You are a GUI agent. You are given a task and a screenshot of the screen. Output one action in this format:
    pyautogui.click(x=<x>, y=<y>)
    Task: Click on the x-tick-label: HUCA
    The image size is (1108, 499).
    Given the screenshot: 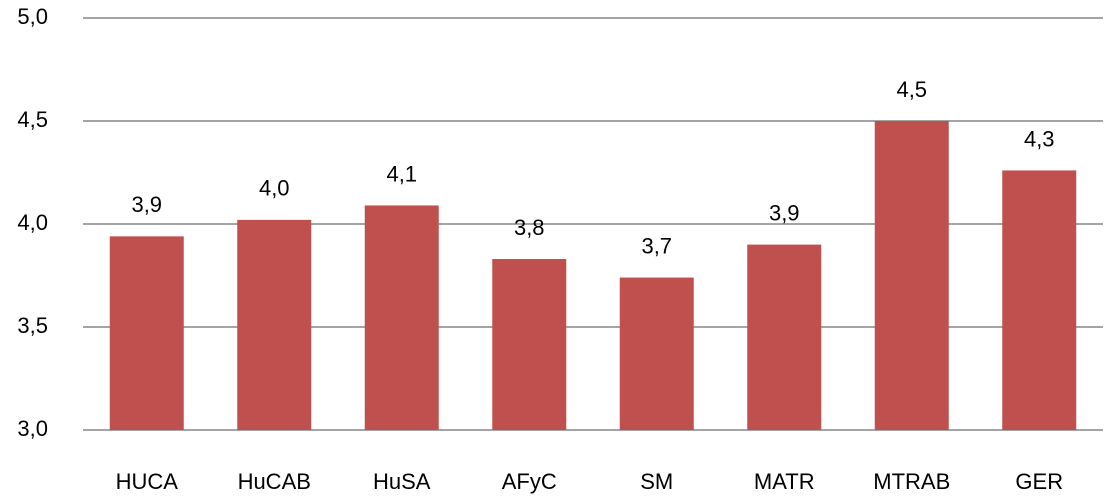 What is the action you would take?
    pyautogui.click(x=147, y=481)
    